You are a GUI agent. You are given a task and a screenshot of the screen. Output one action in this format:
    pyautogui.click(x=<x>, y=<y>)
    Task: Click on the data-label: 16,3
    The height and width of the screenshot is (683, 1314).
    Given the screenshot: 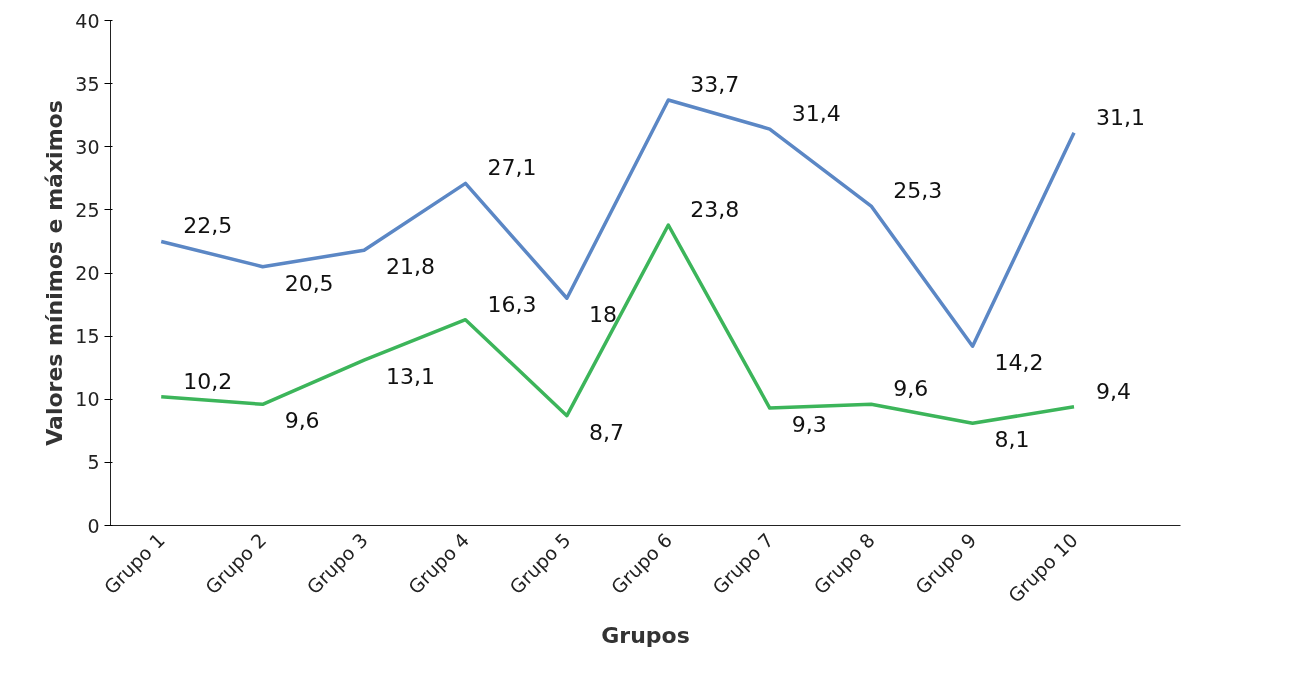 What is the action you would take?
    pyautogui.click(x=512, y=304)
    